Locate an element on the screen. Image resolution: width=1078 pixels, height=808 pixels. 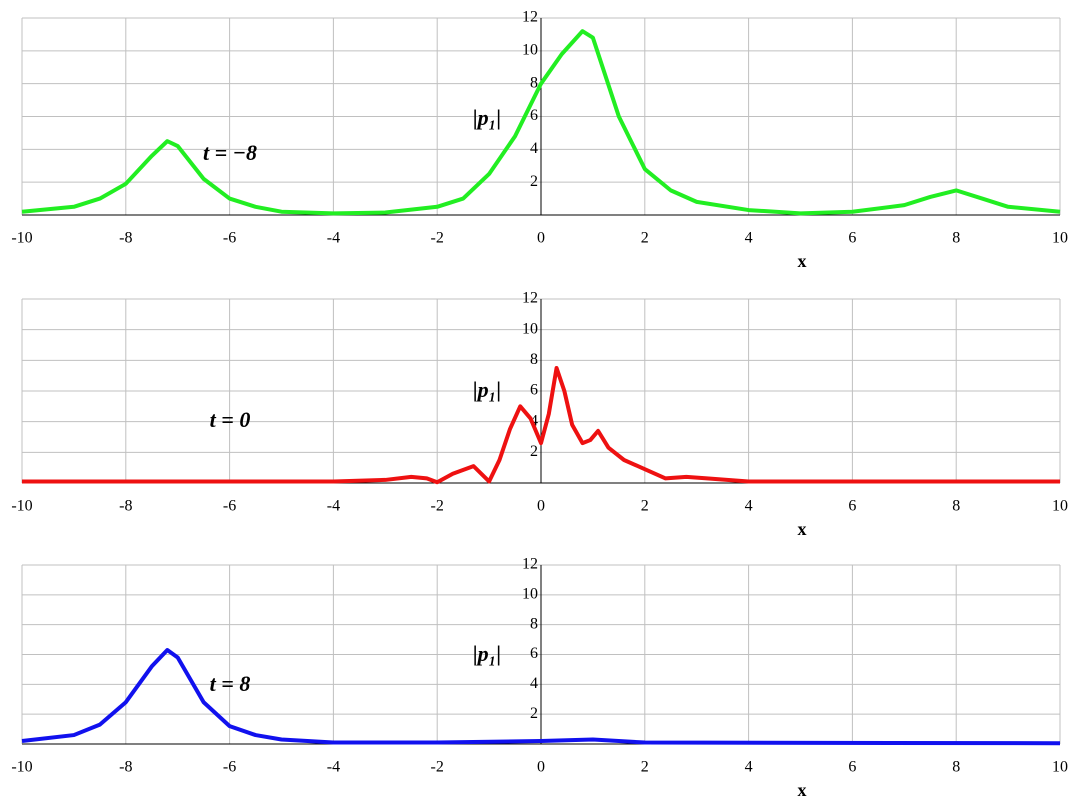
annotation: t = 0 is located at coordinates (230, 419).